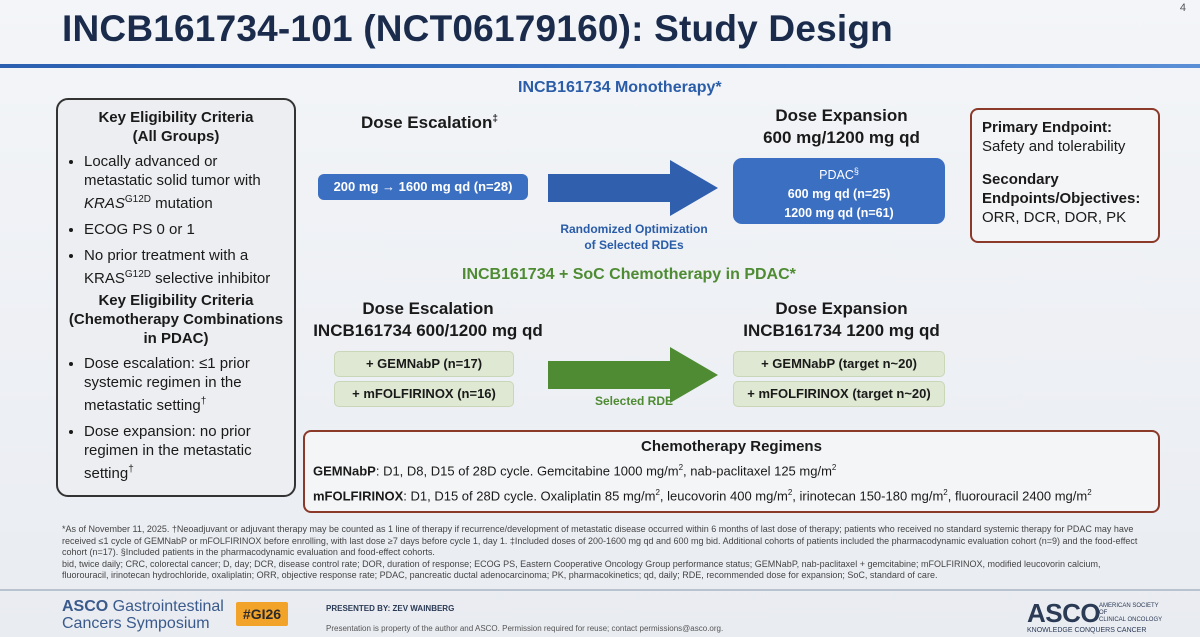  I want to click on combo-escalation-arm: + GEMNabP (n=17), so click(424, 364).